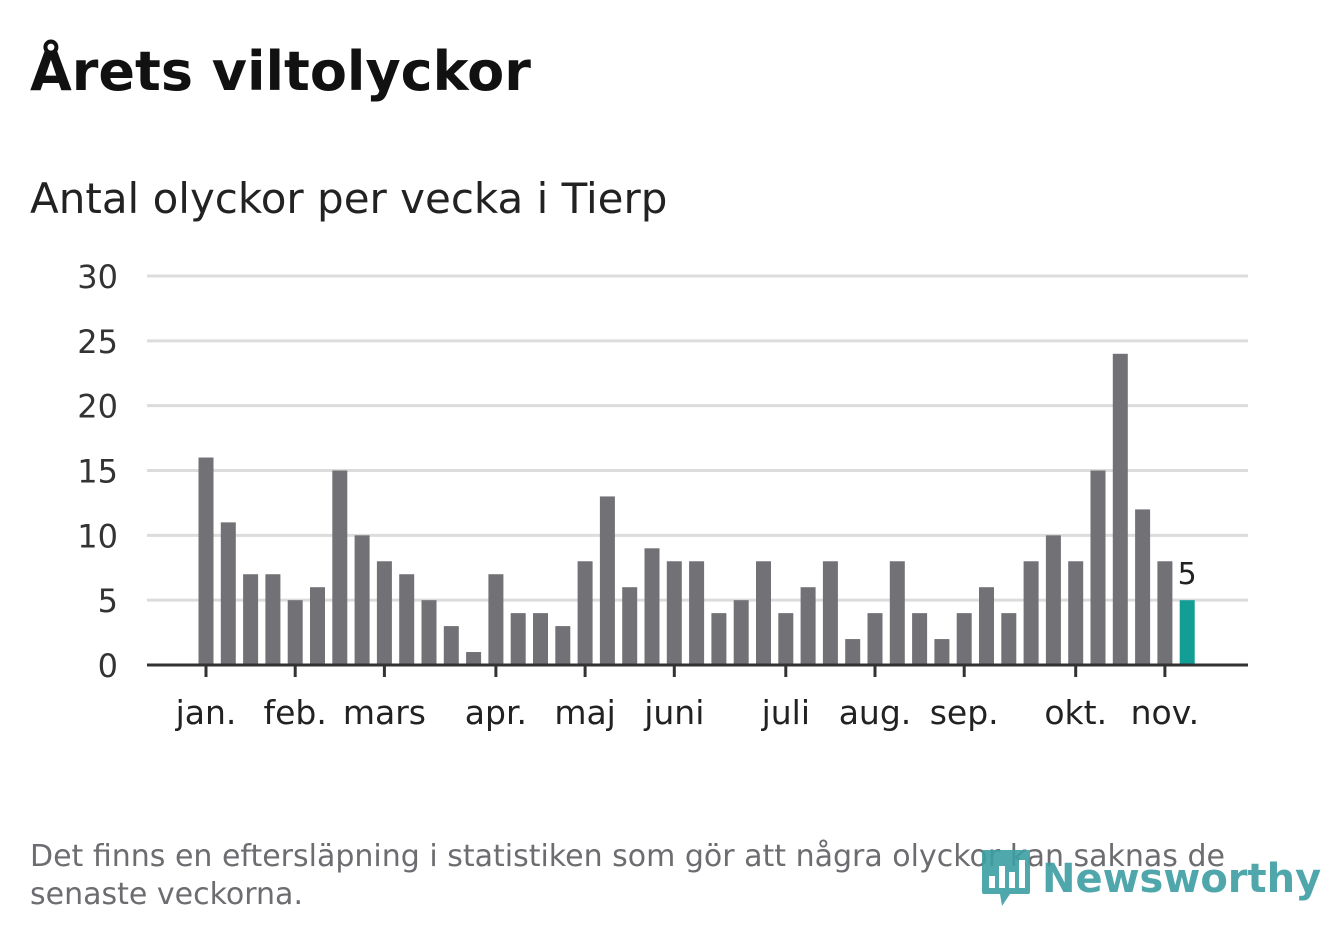 The height and width of the screenshot is (939, 1322). I want to click on newsworthy-logo: Newsworthy, so click(1150, 879).